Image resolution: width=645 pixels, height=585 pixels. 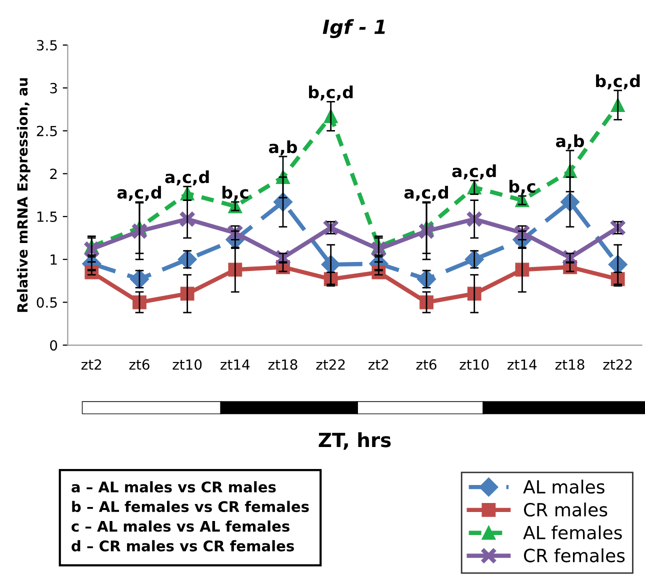 What do you see at coordinates (572, 532) in the screenshot?
I see `legend-label: AL females` at bounding box center [572, 532].